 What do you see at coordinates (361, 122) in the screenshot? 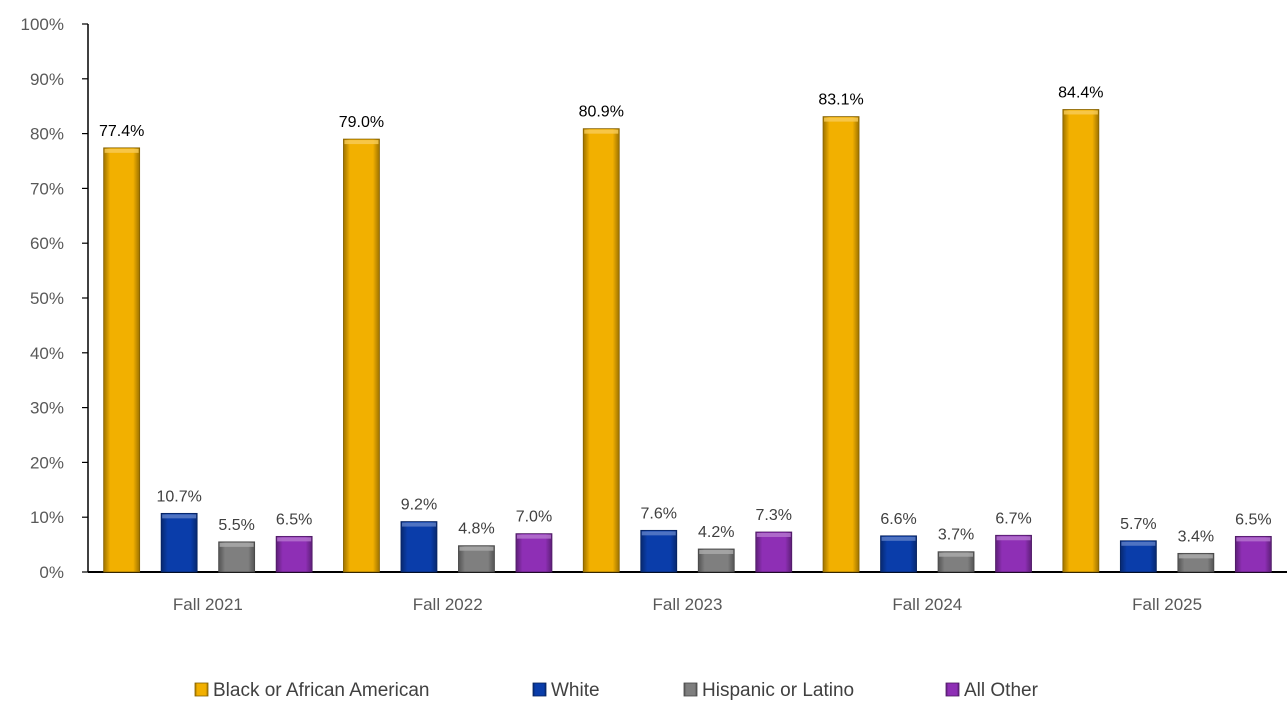
I see `data-label-black-or-african-american: 79.0%` at bounding box center [361, 122].